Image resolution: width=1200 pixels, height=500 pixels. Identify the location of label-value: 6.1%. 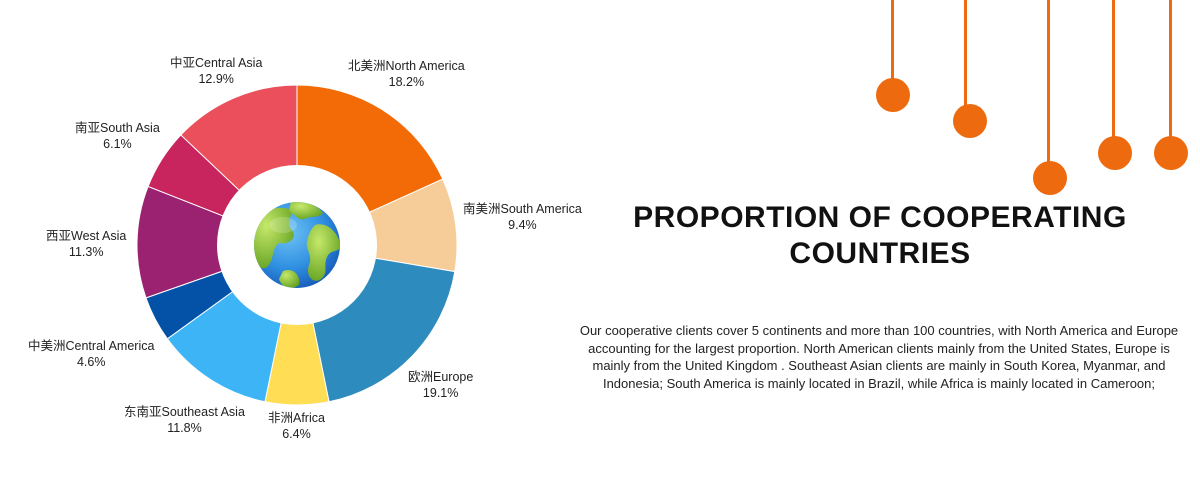
(117, 144).